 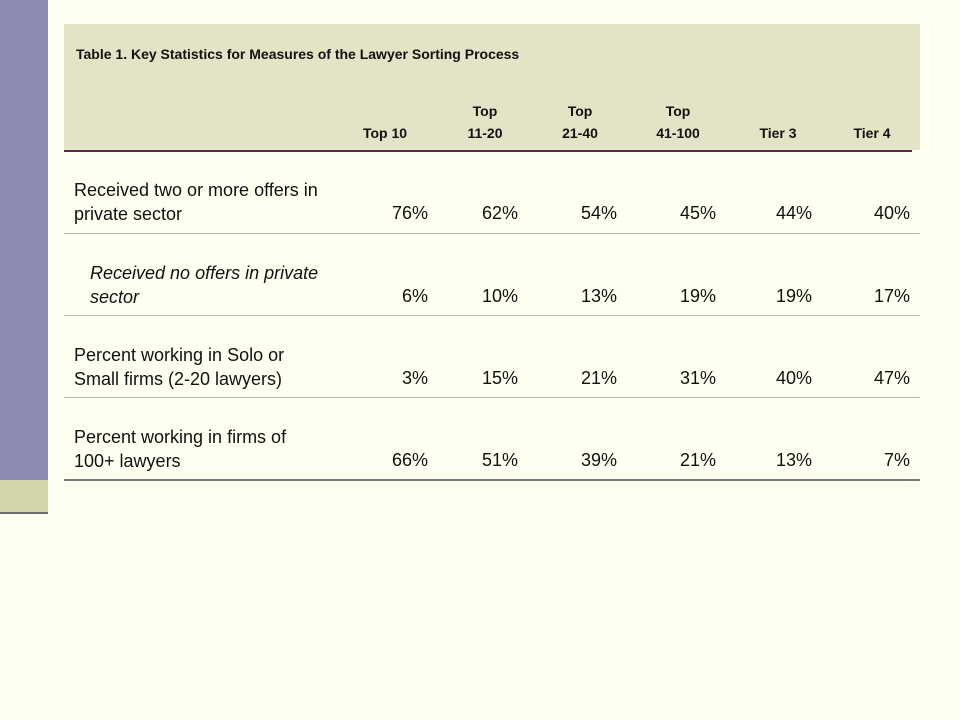 What do you see at coordinates (793, 213) in the screenshot?
I see `table-cell: 44%` at bounding box center [793, 213].